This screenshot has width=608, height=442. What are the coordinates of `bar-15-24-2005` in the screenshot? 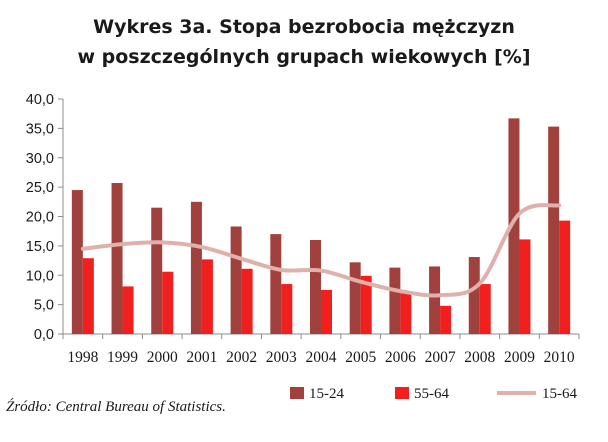 It's located at (355, 298).